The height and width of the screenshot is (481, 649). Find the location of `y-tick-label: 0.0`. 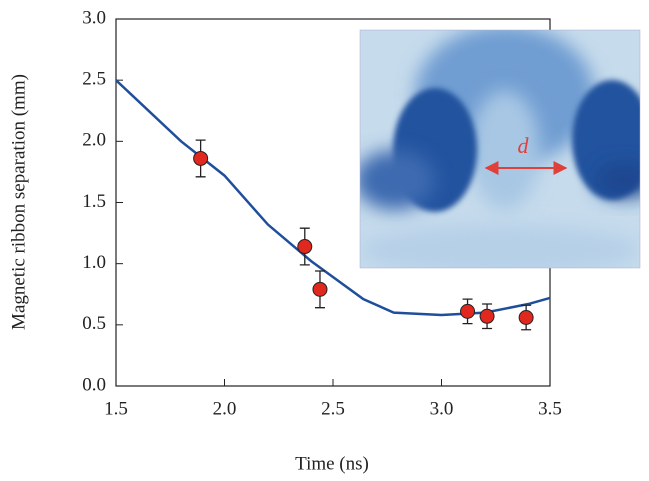

y-tick-label: 0.0 is located at coordinates (94, 384).